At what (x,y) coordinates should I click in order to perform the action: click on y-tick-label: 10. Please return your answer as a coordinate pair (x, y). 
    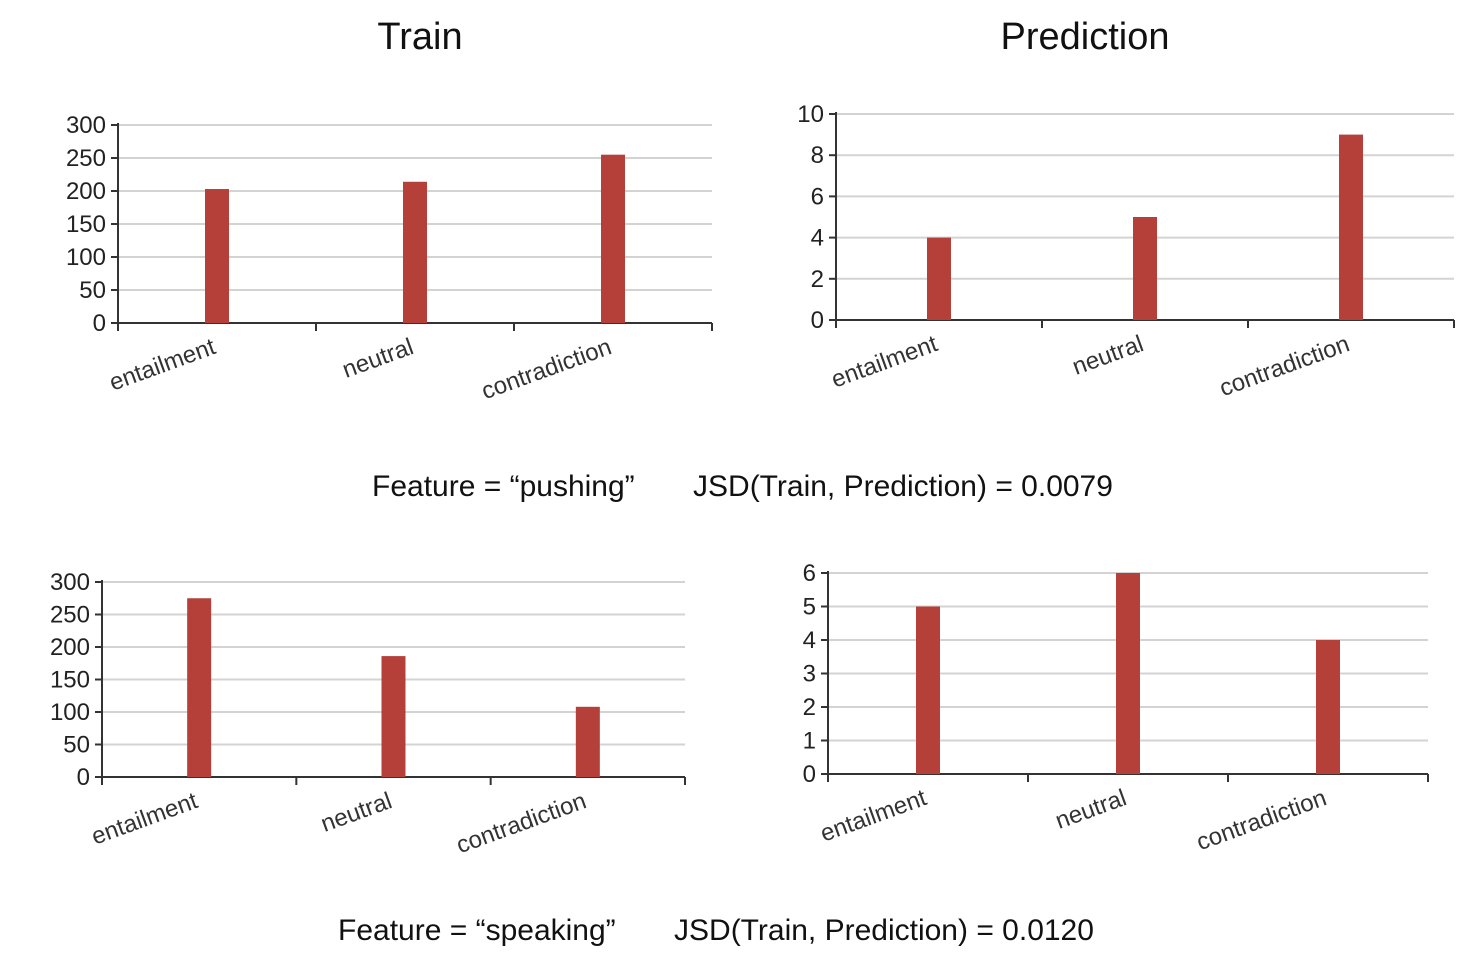
    Looking at the image, I should click on (810, 114).